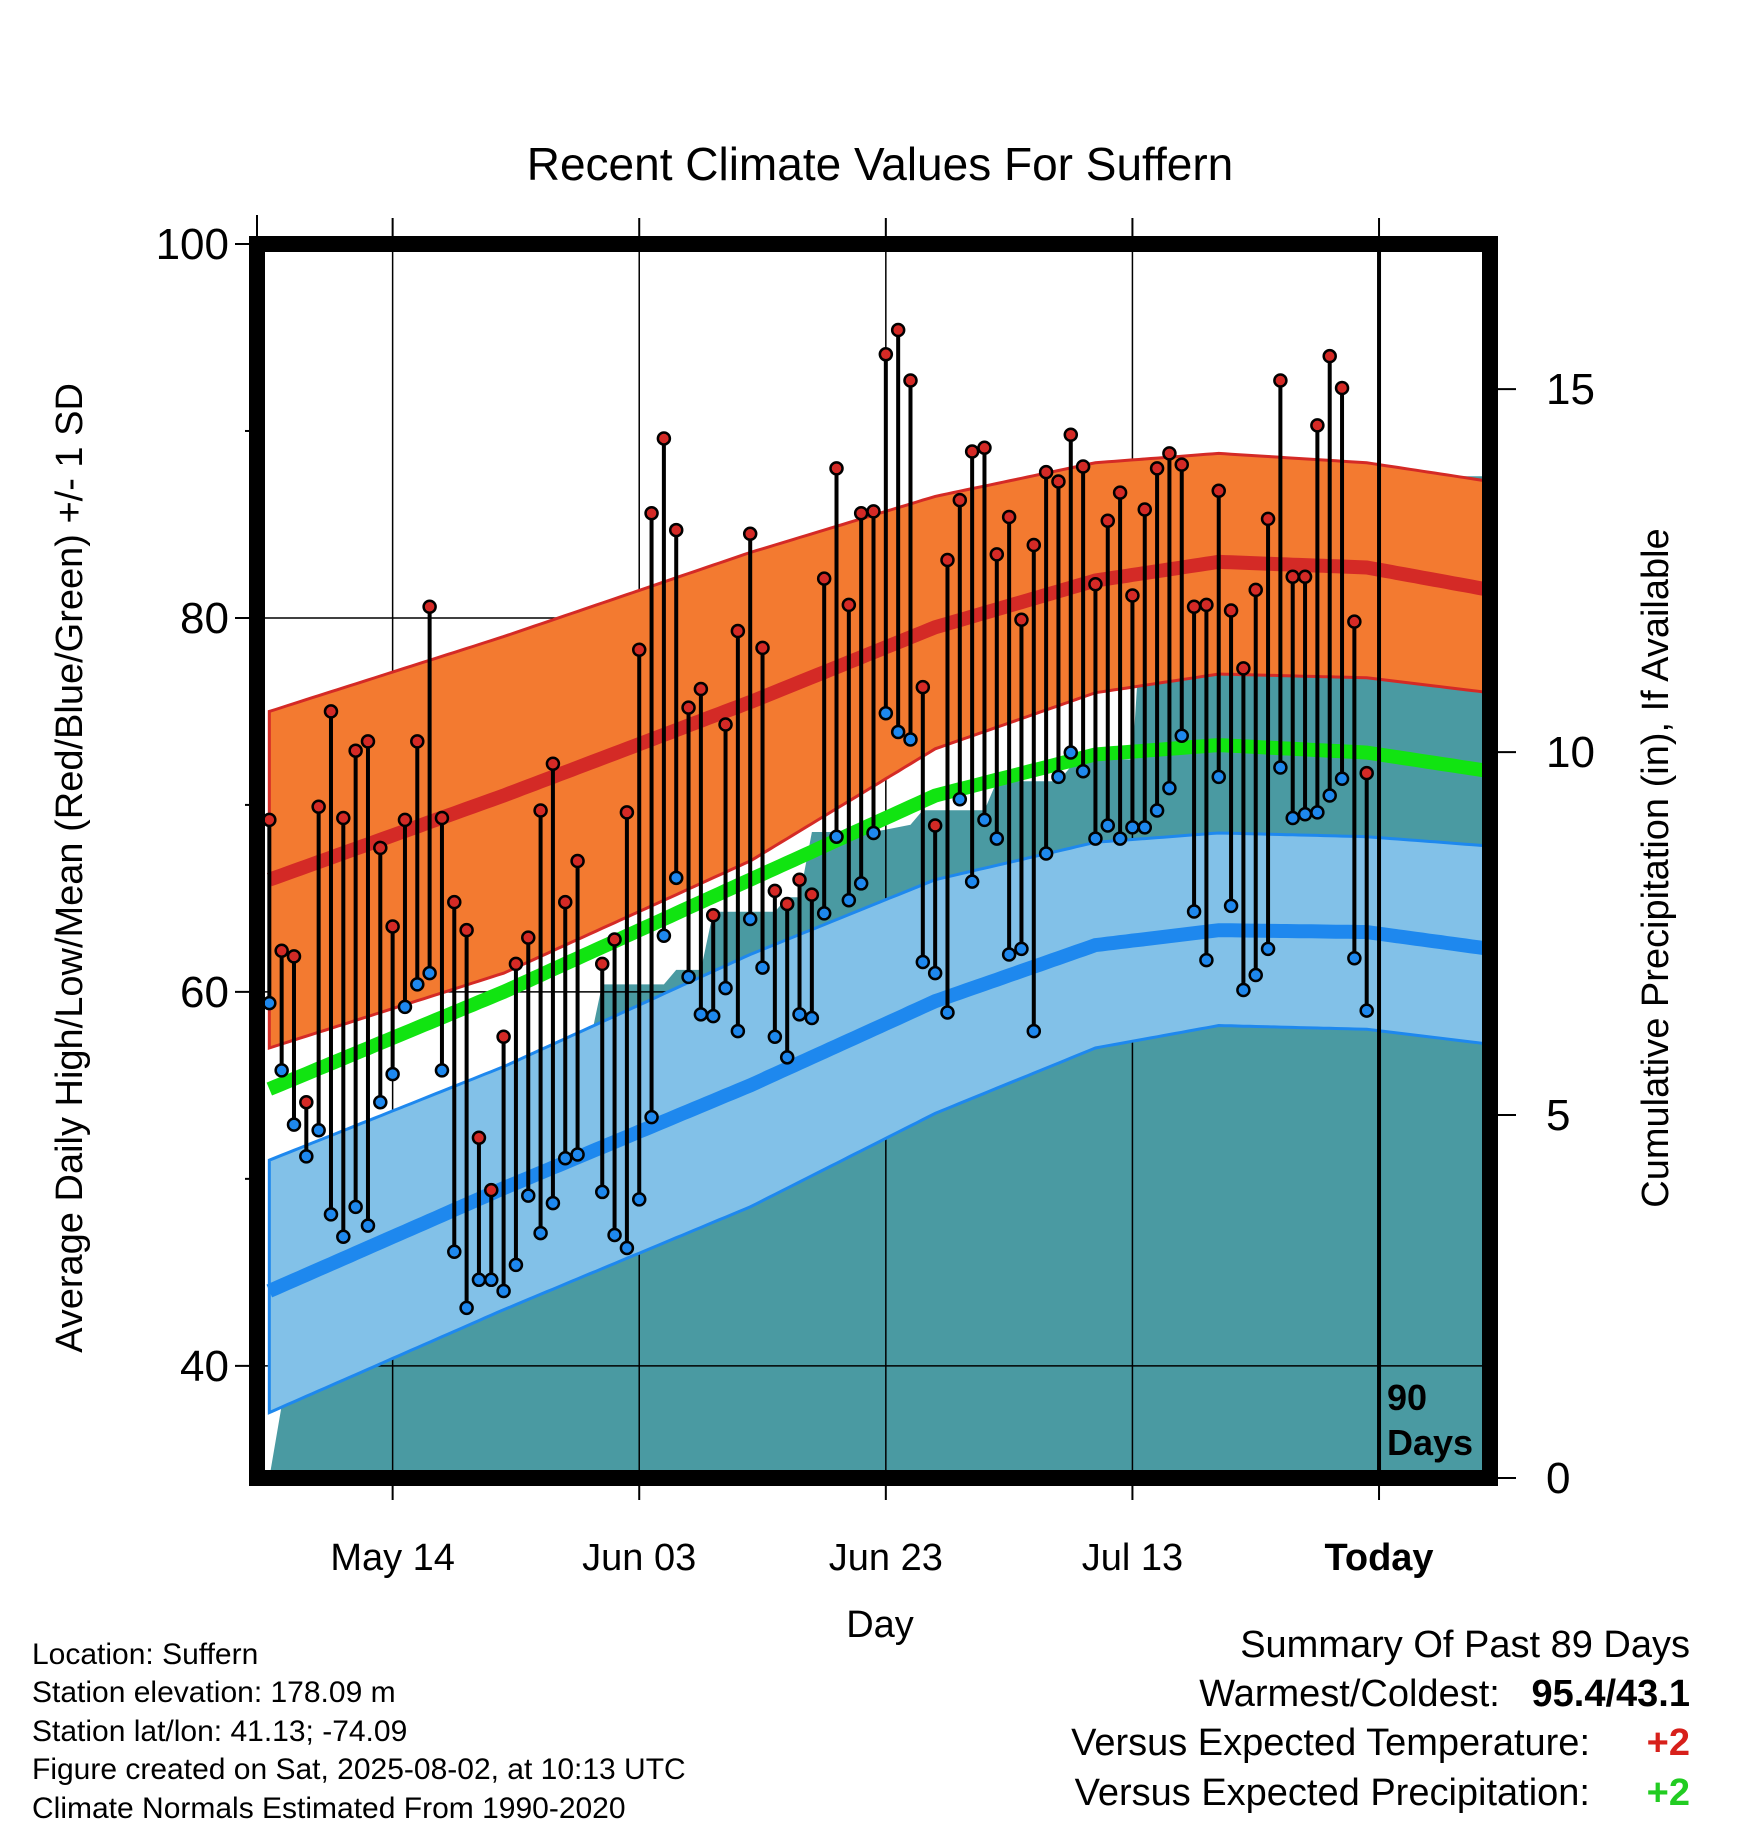 The height and width of the screenshot is (1828, 1748). What do you see at coordinates (220, 1731) in the screenshot?
I see `footer-latlon: Station lat/lon: 41.13; -74.09` at bounding box center [220, 1731].